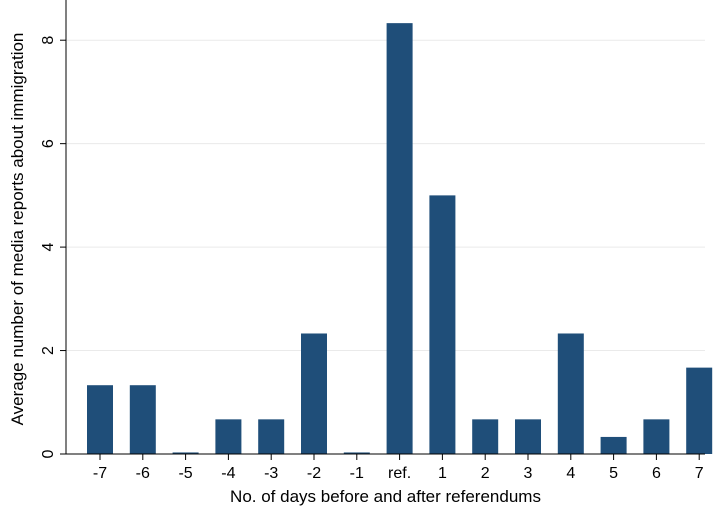  I want to click on x-tick-label: 1, so click(442, 473).